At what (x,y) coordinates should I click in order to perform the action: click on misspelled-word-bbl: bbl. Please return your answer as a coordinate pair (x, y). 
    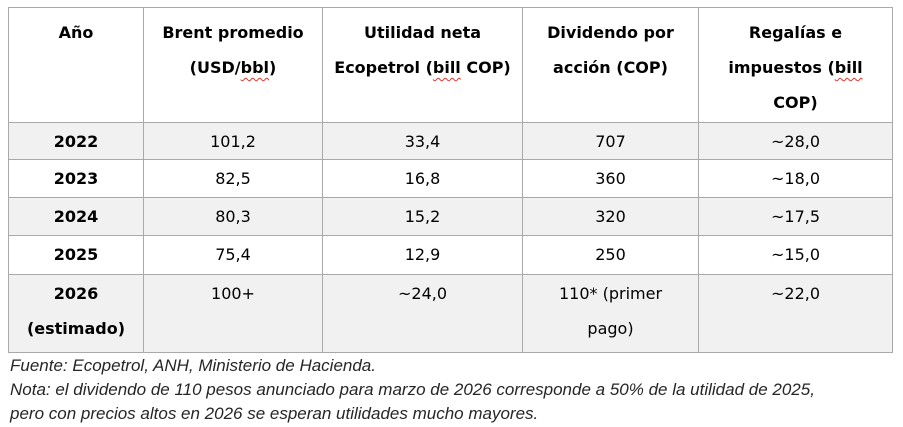
    Looking at the image, I should click on (255, 67).